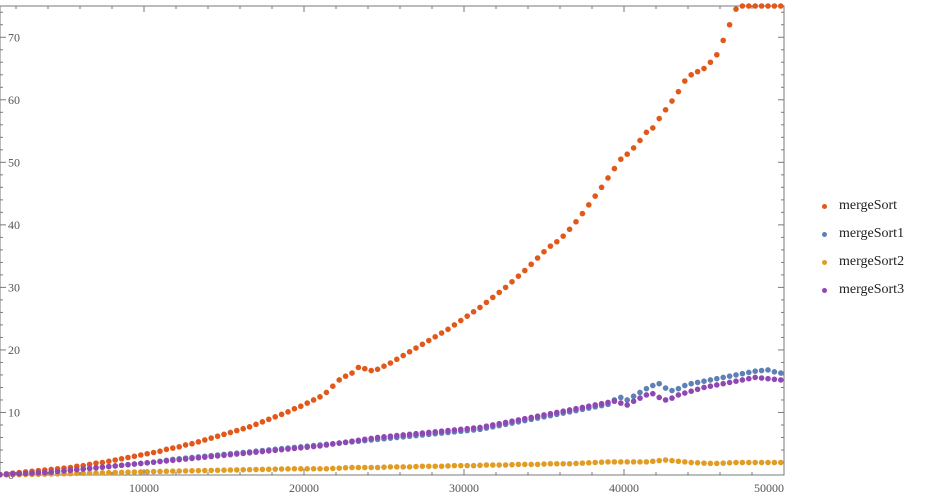 Image resolution: width=926 pixels, height=499 pixels. Describe the element at coordinates (14, 287) in the screenshot. I see `y-tick-label: 30` at that location.